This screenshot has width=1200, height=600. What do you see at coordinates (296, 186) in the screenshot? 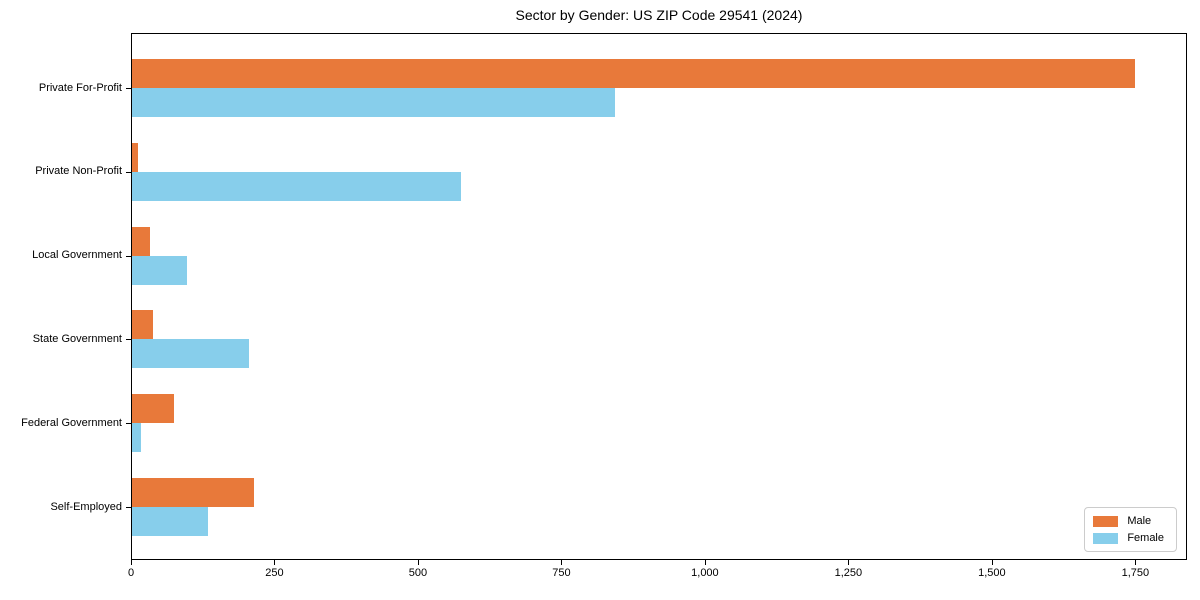
I see `bar-female-private-non-profit` at bounding box center [296, 186].